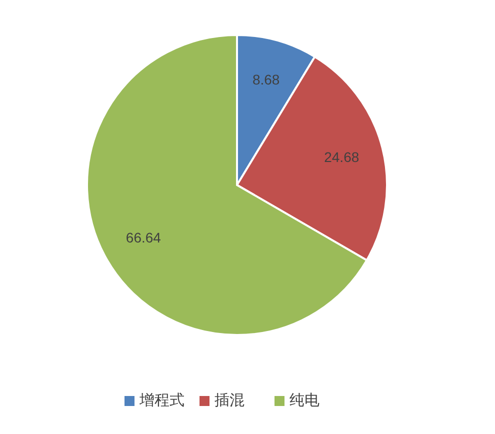  What do you see at coordinates (161, 400) in the screenshot?
I see `legend-label: 增程式` at bounding box center [161, 400].